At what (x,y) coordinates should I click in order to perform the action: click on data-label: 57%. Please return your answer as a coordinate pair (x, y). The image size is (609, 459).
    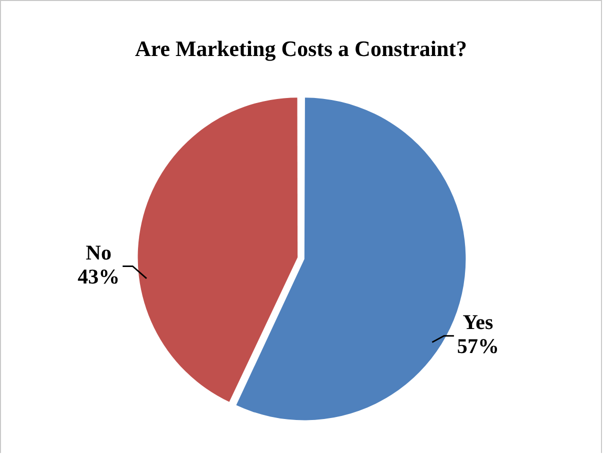
    Looking at the image, I should click on (477, 346).